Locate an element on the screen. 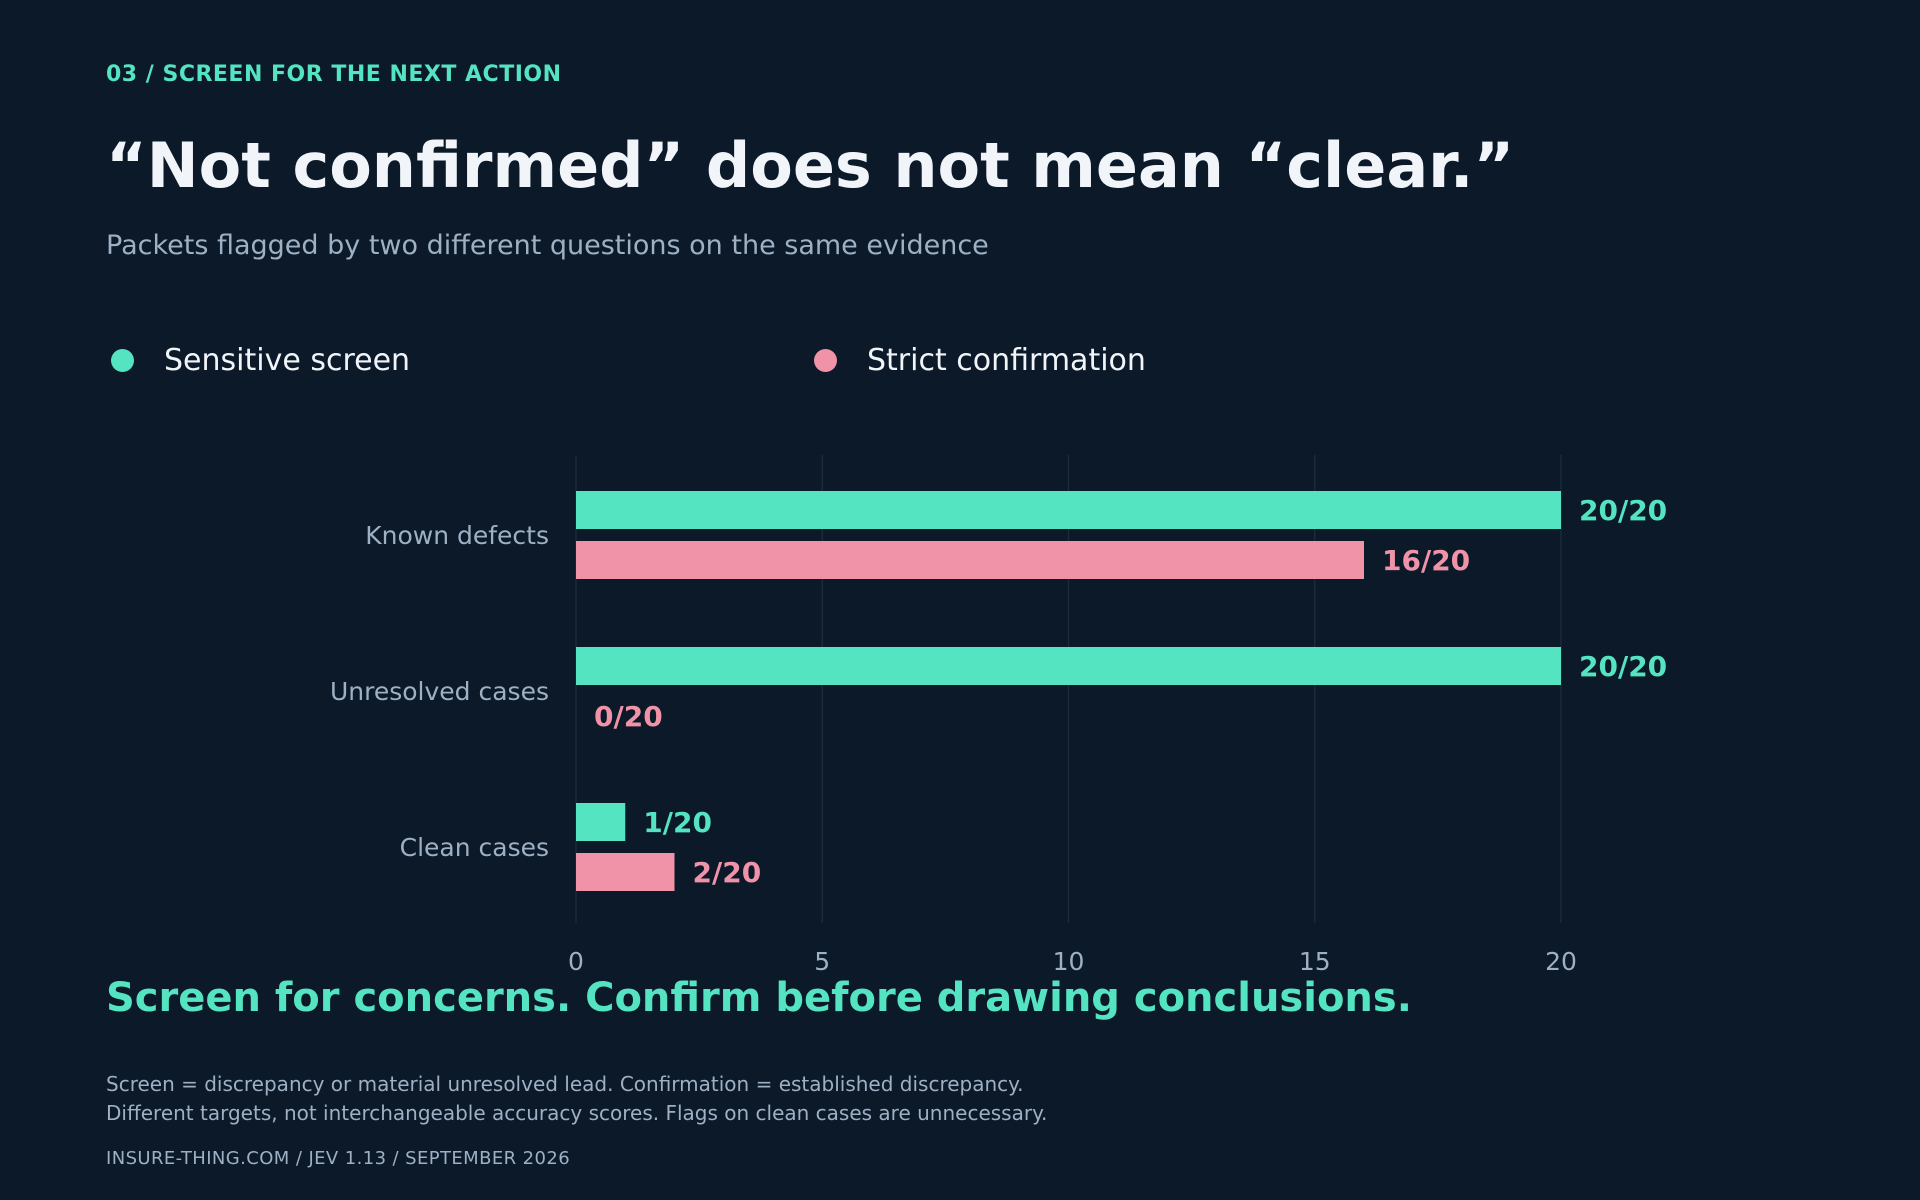 The width and height of the screenshot is (1920, 1200). x-tick-label-5: 5 is located at coordinates (822, 961).